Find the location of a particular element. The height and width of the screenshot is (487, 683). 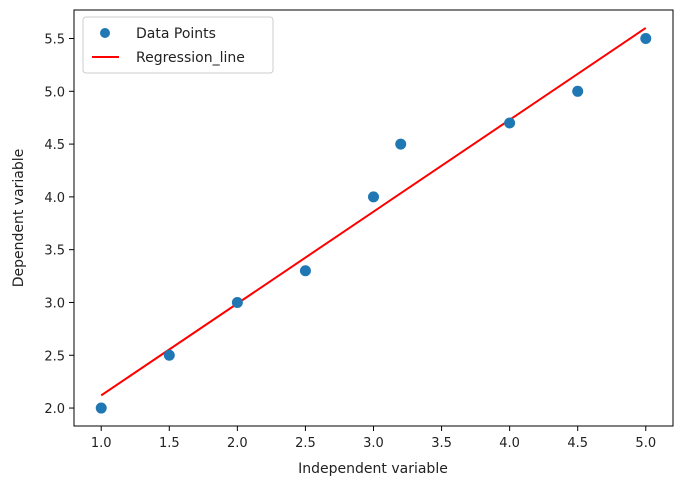

x-tick-label: 1.0 is located at coordinates (101, 443).